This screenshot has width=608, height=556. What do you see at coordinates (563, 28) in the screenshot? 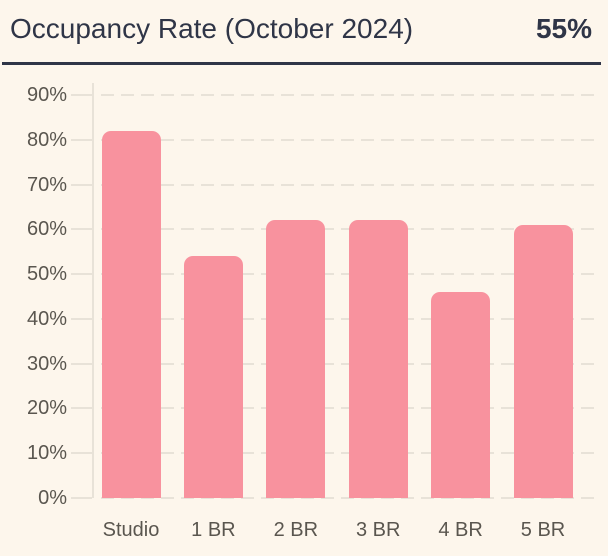
I see `summary-value: 55%` at bounding box center [563, 28].